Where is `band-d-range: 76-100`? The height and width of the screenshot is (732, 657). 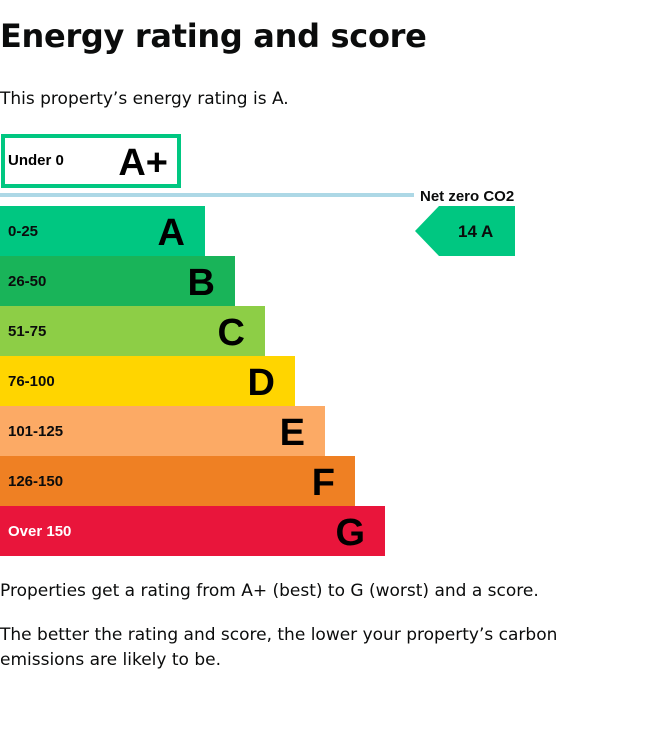
band-d-range: 76-100 is located at coordinates (31, 381).